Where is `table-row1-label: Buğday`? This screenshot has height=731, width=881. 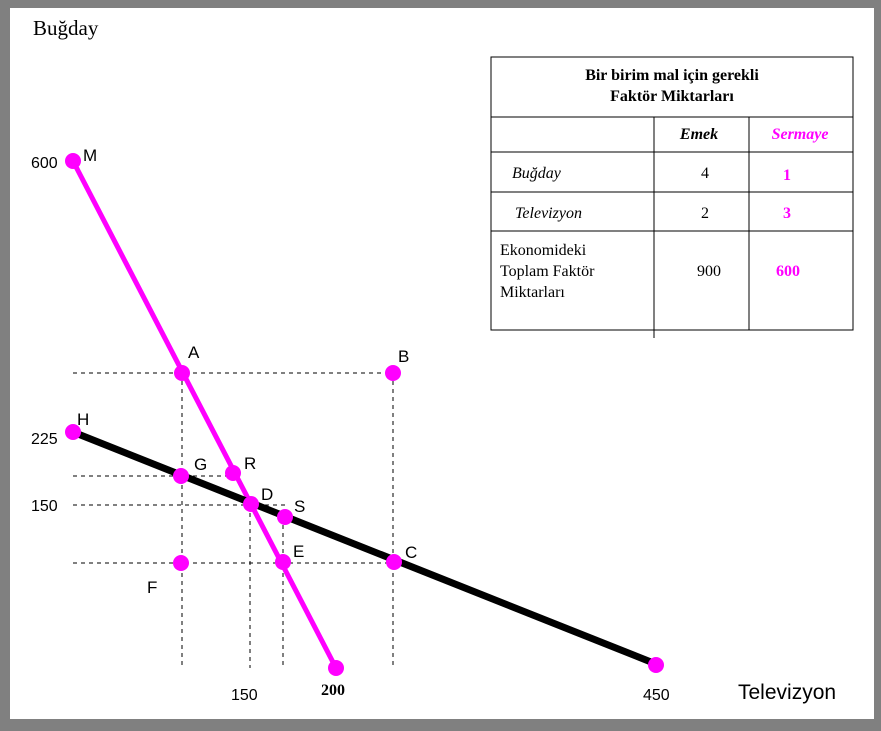 table-row1-label: Buğday is located at coordinates (537, 173).